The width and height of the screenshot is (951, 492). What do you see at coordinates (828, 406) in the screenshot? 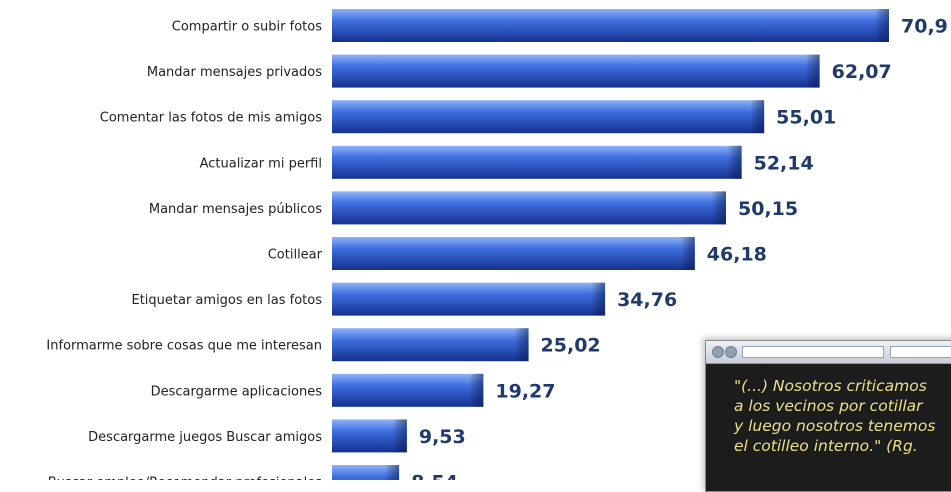
I see `quote-line: a los vecinos por cotillar` at bounding box center [828, 406].